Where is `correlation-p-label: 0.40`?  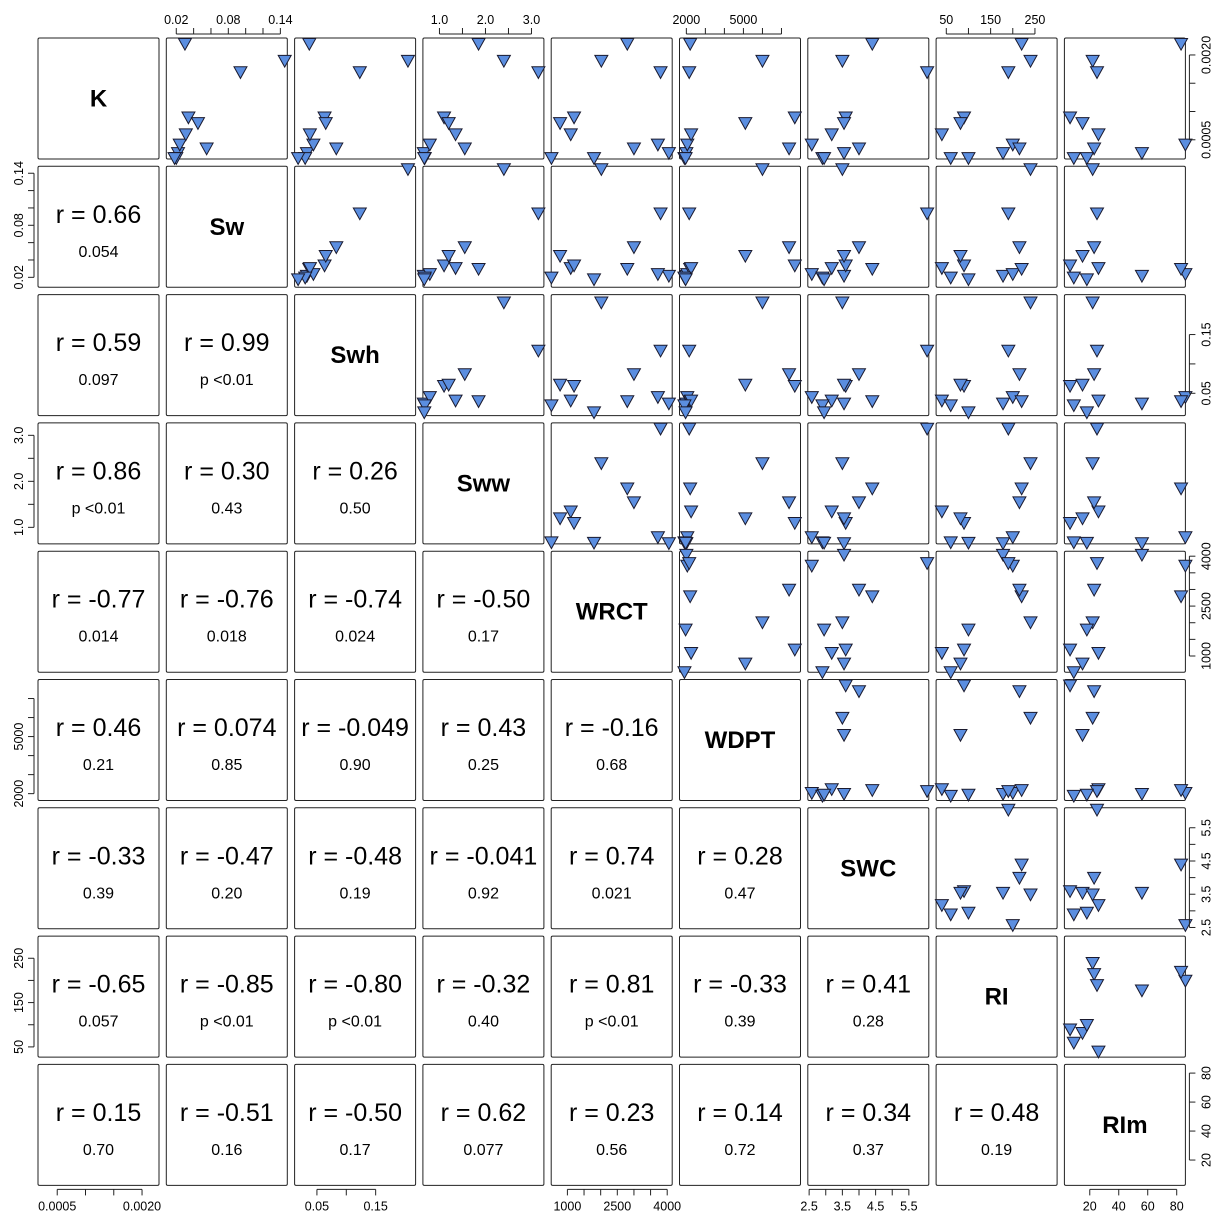 correlation-p-label: 0.40 is located at coordinates (483, 1022).